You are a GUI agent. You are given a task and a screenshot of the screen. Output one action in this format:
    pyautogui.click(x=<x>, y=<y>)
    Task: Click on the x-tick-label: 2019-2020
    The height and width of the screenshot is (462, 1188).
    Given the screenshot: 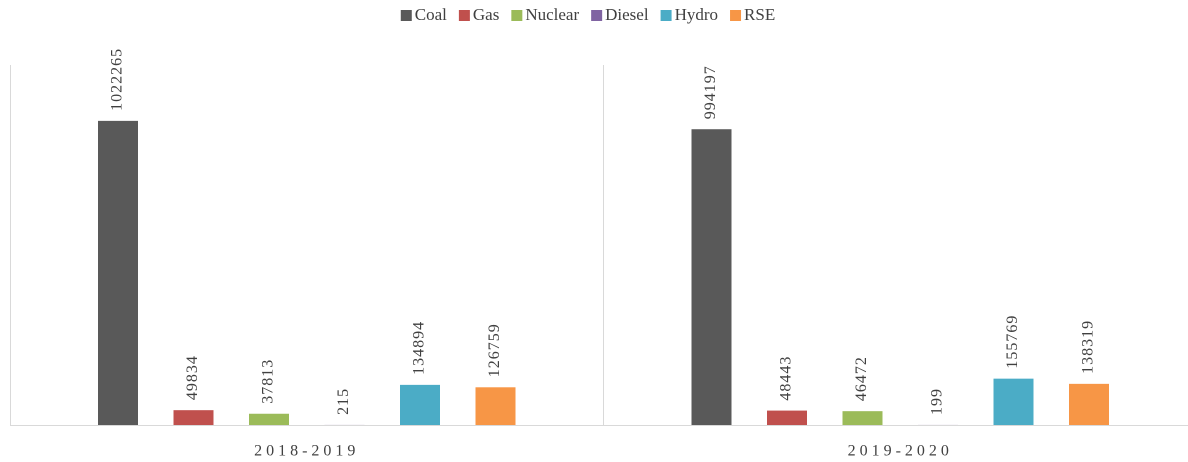 What is the action you would take?
    pyautogui.click(x=900, y=451)
    